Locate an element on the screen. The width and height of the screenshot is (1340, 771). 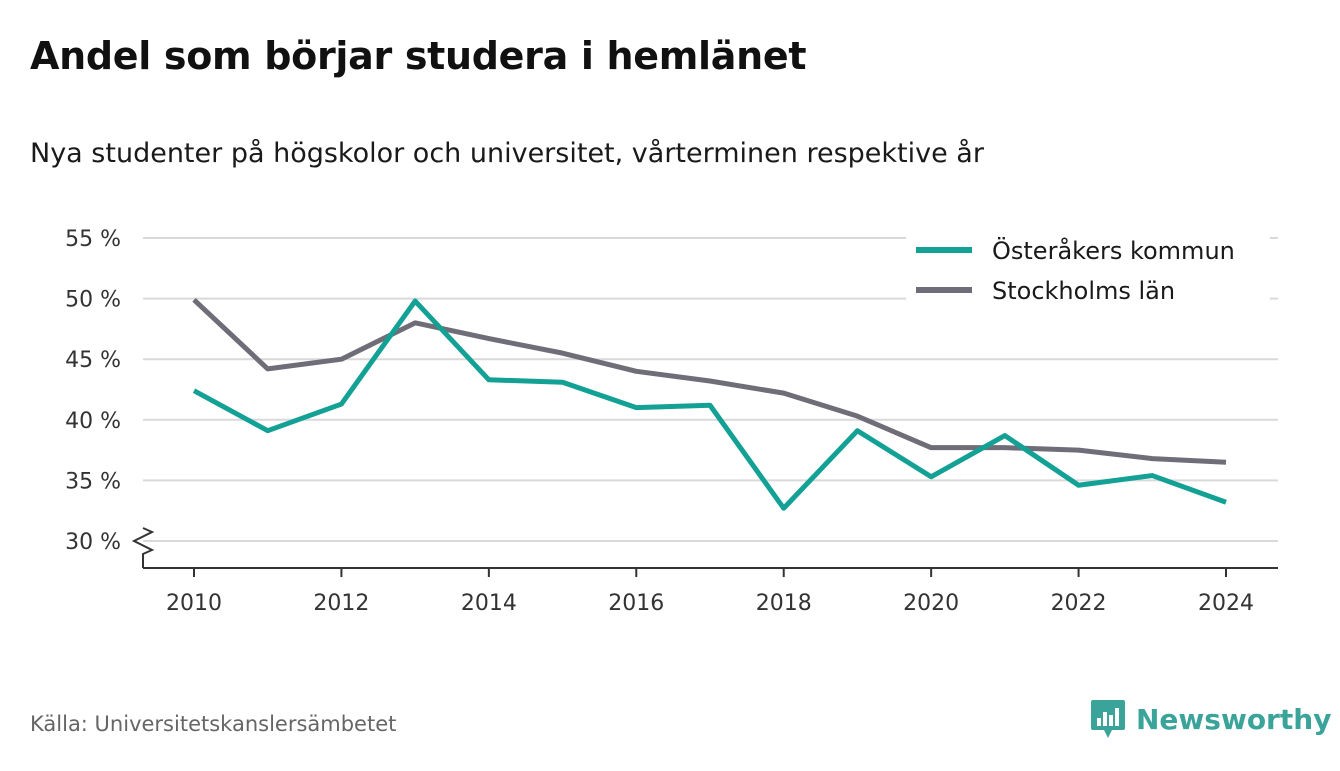
x-axis-ticks: 2010 2012 2014 2016 2018 2020 2022 2024 is located at coordinates (710, 592).